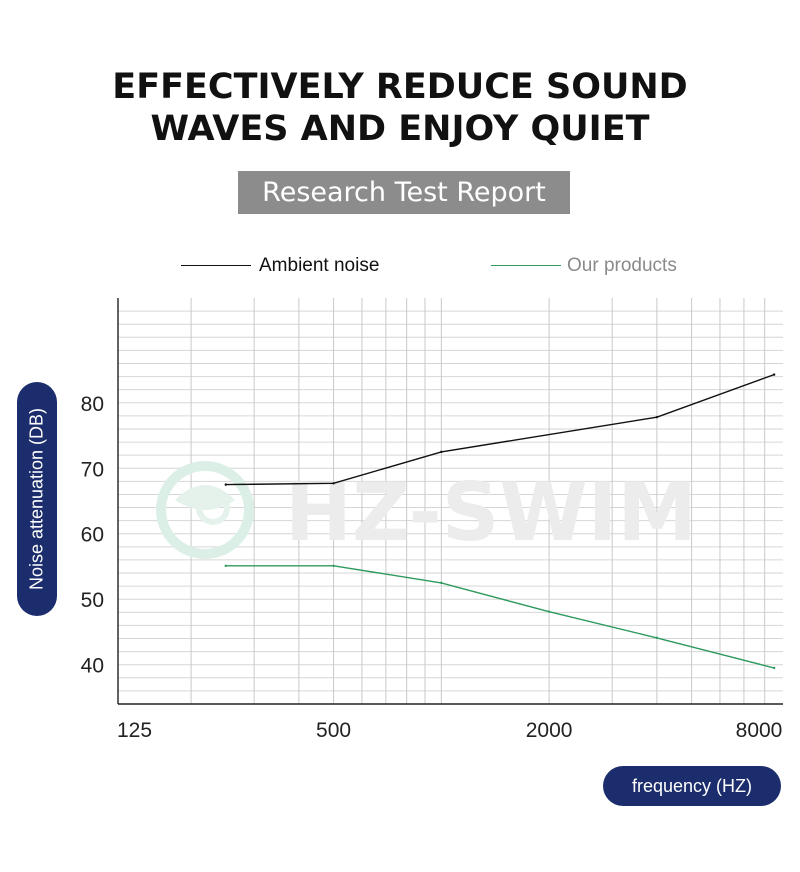  Describe the element at coordinates (622, 265) in the screenshot. I see `legend-label-our-products: Our products` at that location.